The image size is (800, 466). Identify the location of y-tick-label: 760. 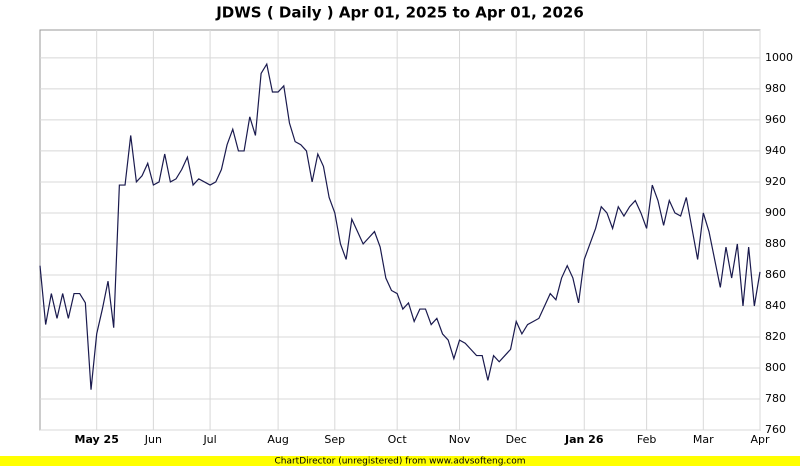
(775, 429).